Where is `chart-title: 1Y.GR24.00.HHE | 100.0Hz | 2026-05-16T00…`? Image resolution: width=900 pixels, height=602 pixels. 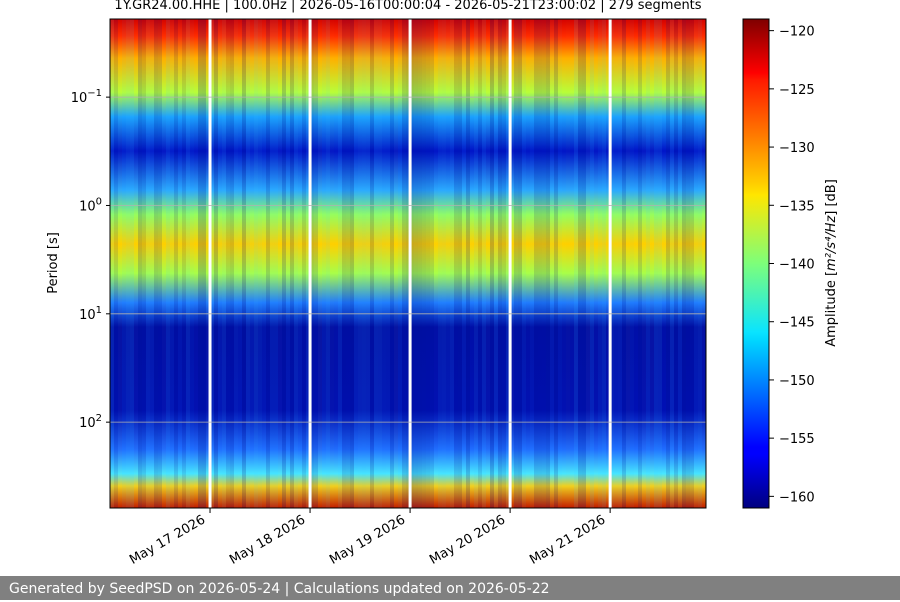 chart-title: 1Y.GR24.00.HHE | 100.0Hz | 2026-05-16T00… is located at coordinates (408, 6).